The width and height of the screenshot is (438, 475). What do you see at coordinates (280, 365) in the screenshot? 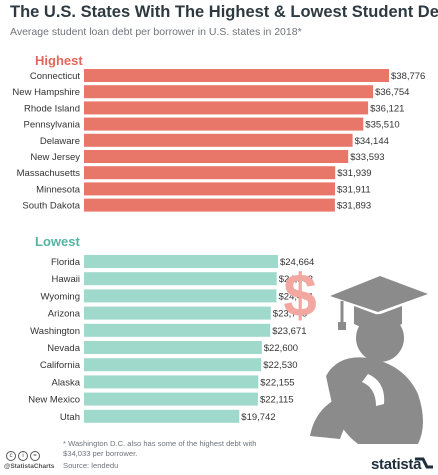
I see `value-label: $22,530` at bounding box center [280, 365].